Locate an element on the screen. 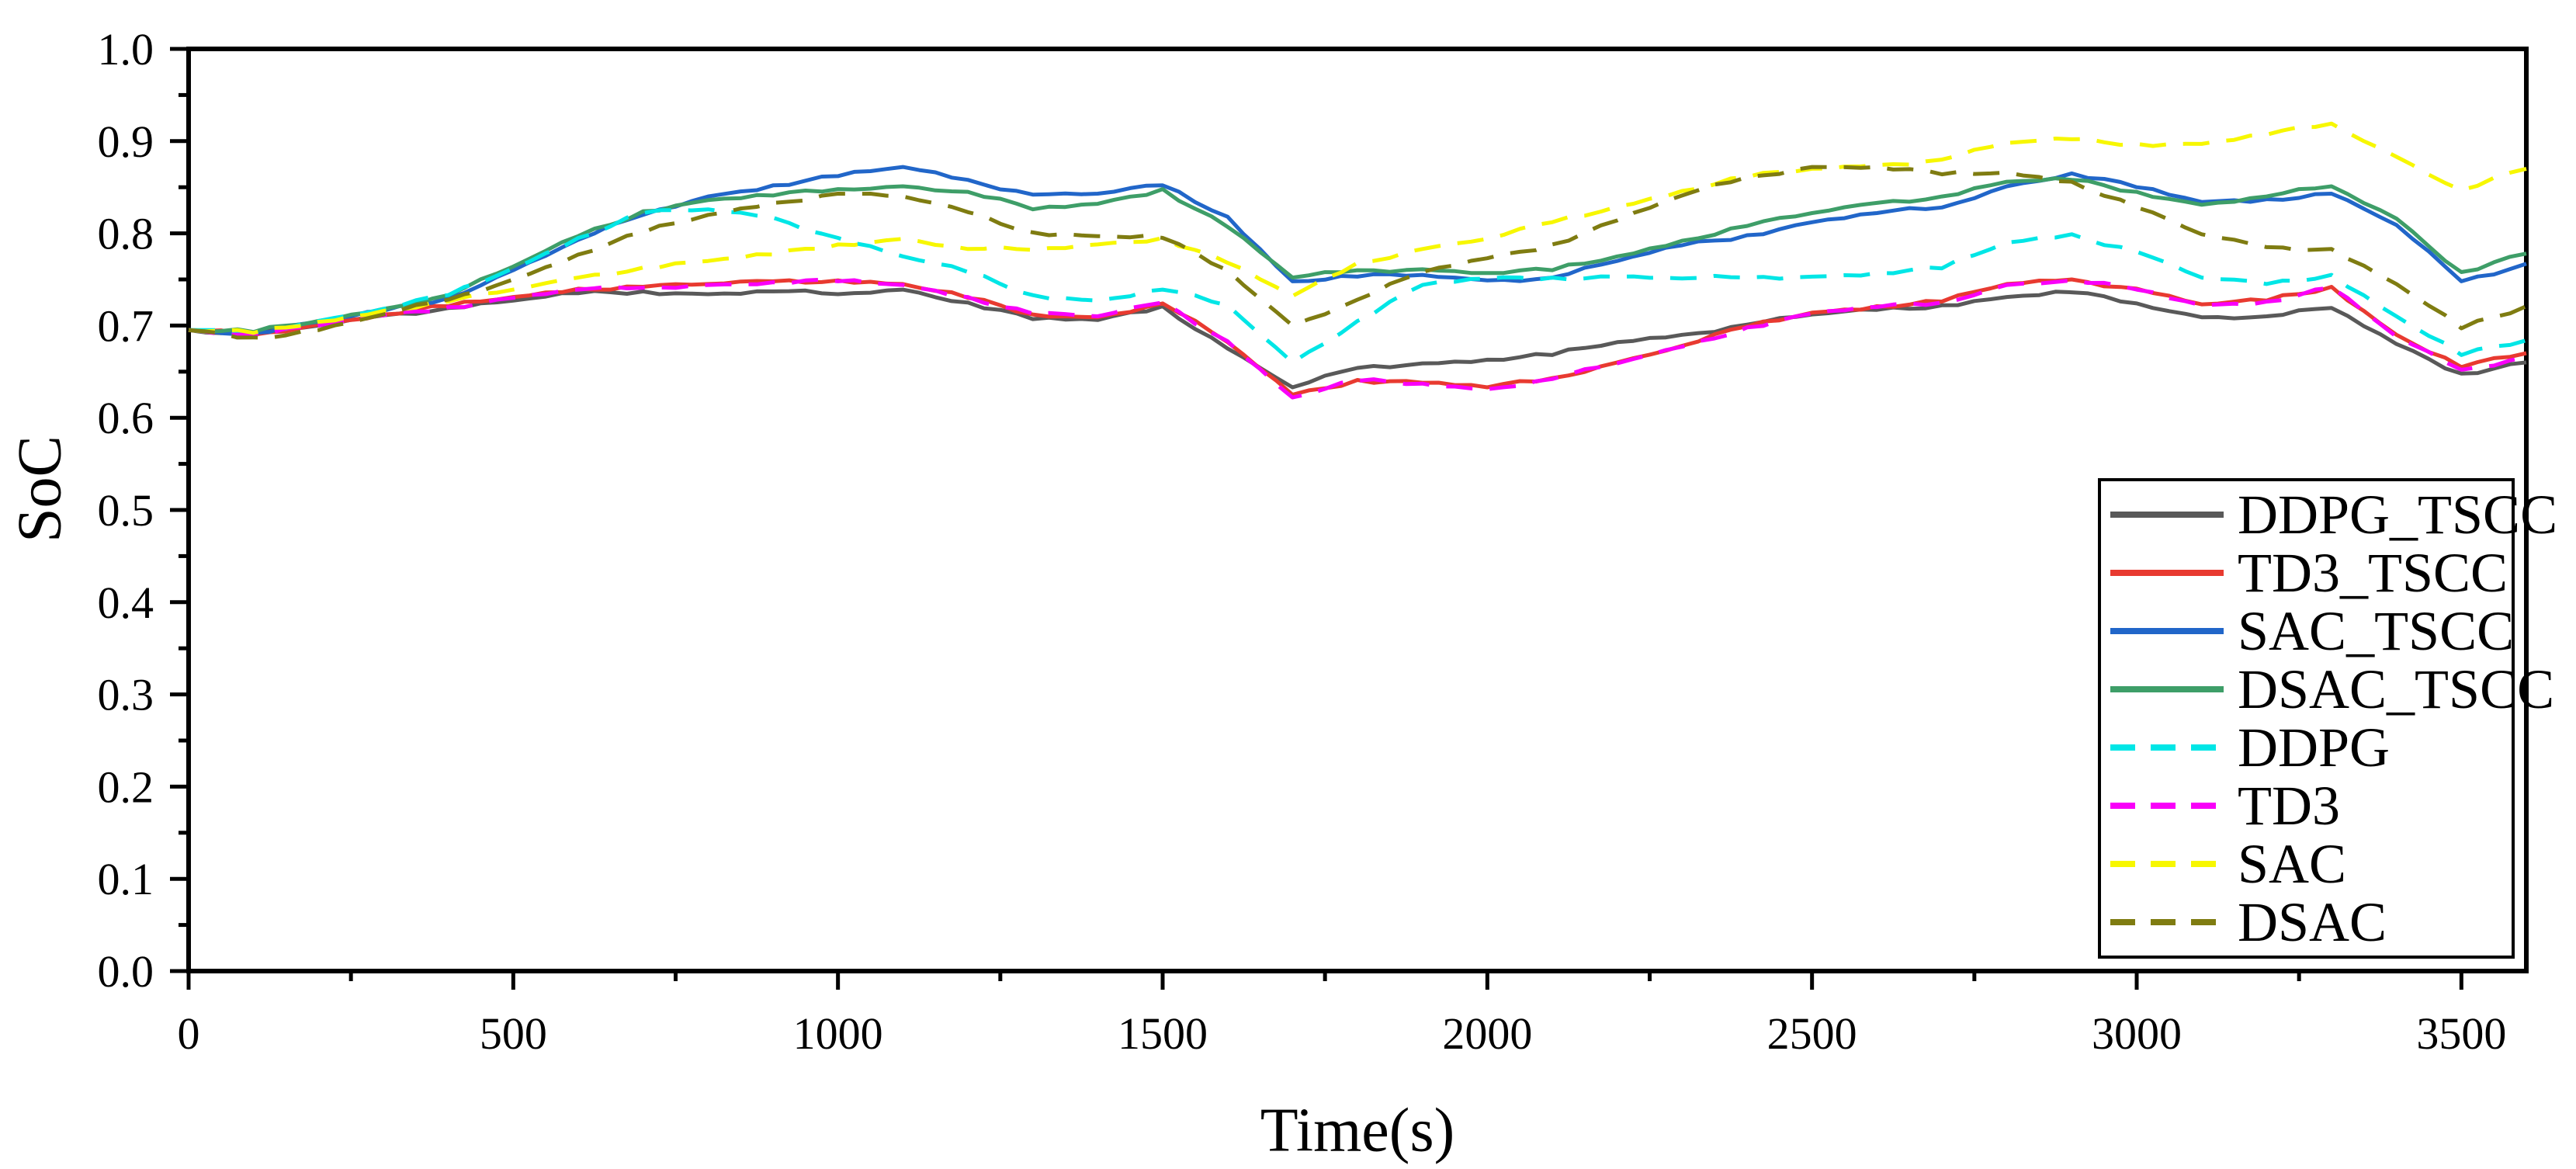 The height and width of the screenshot is (1169, 2576). x-tick-label: 3500 is located at coordinates (2461, 1033).